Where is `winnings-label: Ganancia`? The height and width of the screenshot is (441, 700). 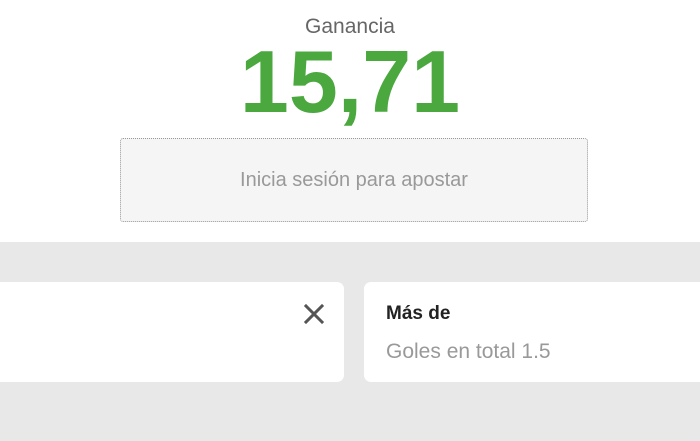 winnings-label: Ganancia is located at coordinates (350, 26).